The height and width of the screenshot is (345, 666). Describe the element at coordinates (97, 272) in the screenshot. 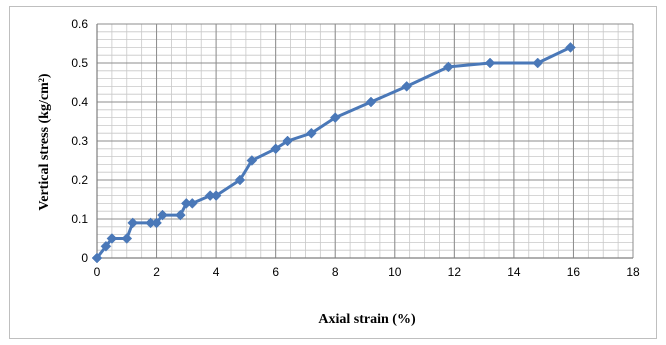

I see `x-tick-label: 0` at that location.